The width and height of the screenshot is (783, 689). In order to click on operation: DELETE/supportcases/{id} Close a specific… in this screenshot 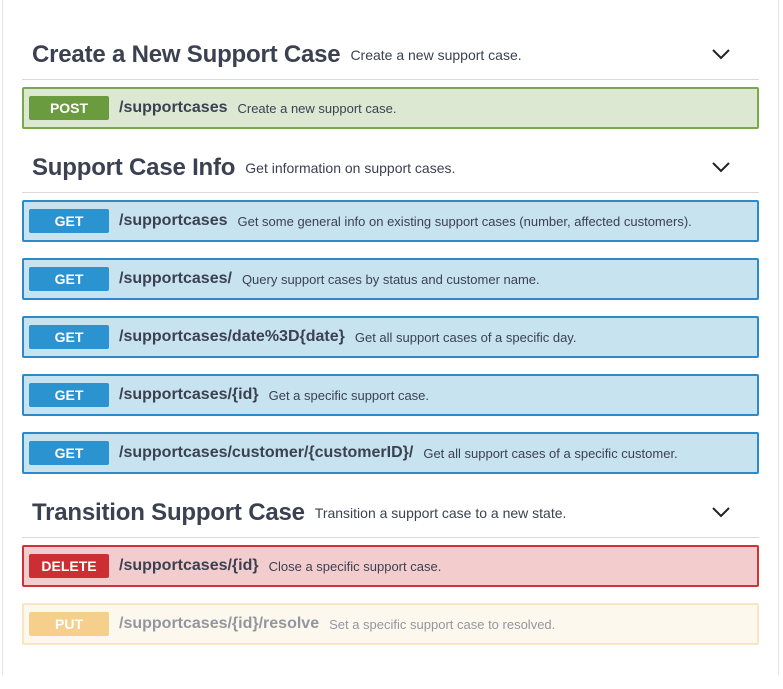, I will do `click(390, 566)`.